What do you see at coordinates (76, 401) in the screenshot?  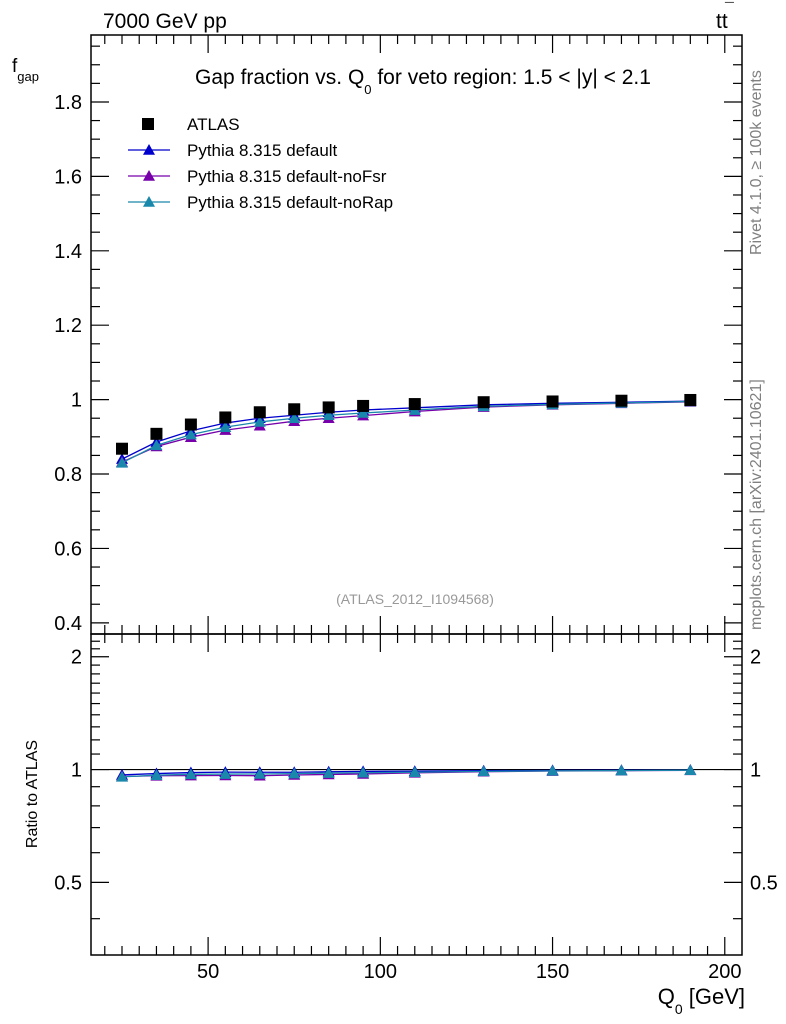 I see `y-tick-label: 1` at bounding box center [76, 401].